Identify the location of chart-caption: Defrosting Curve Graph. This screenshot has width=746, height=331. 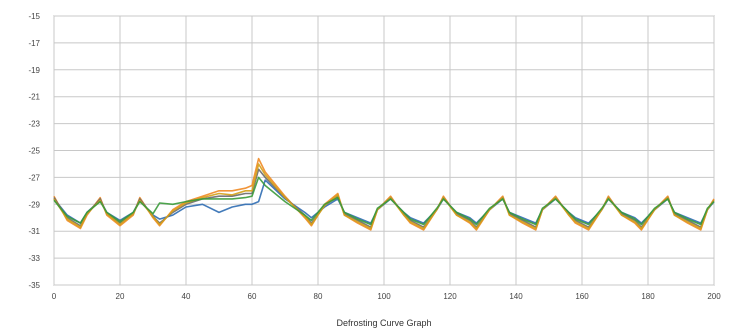
(383, 323).